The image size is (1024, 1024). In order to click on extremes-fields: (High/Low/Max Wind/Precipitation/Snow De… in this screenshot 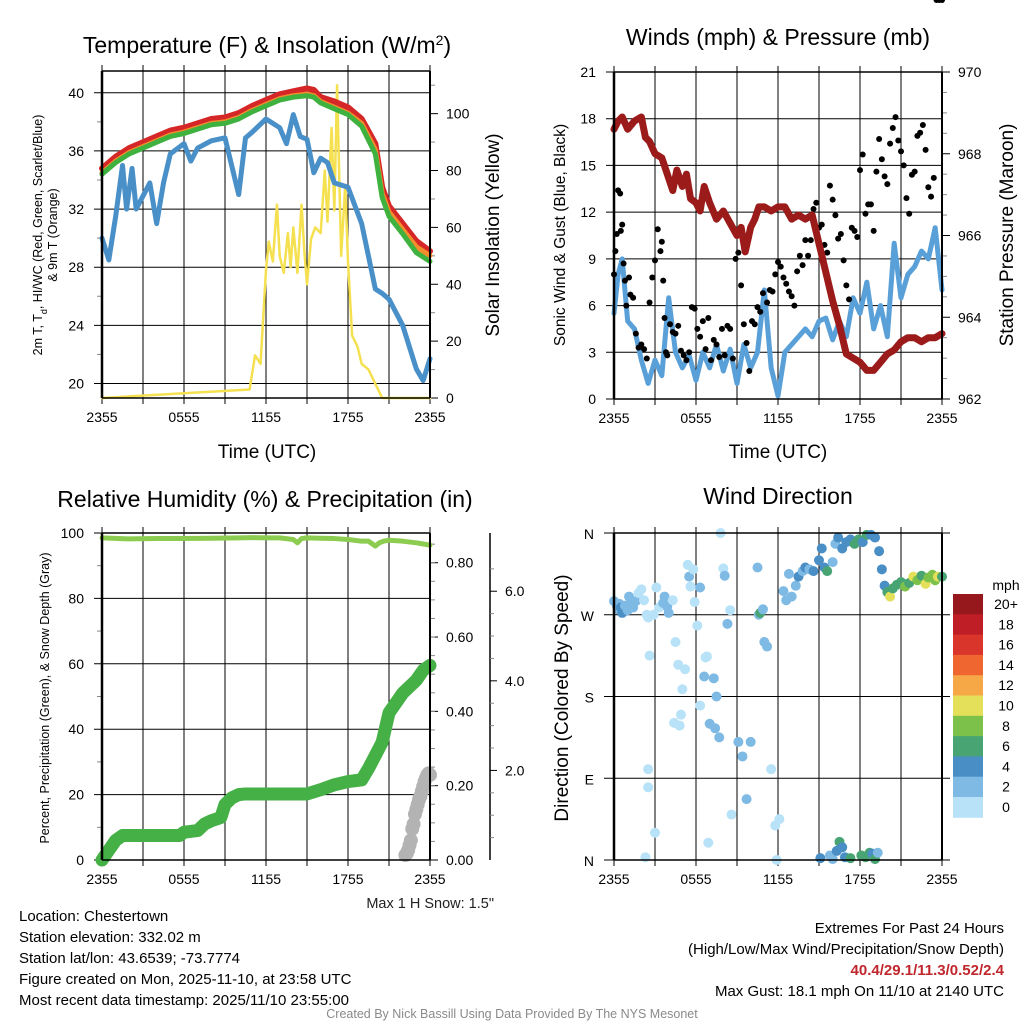, I will do `click(846, 949)`.